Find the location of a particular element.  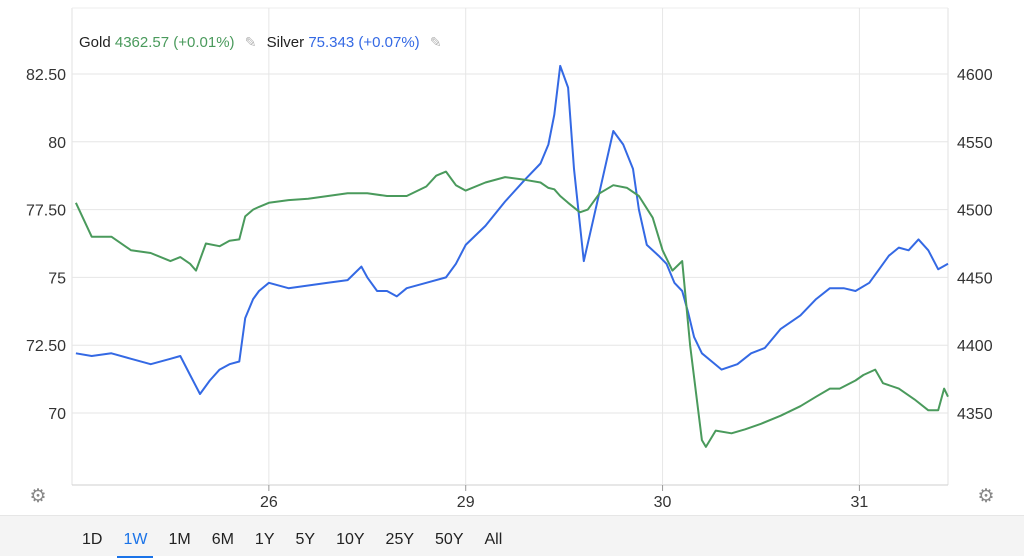

right-tick-label: 4500 is located at coordinates (975, 211).